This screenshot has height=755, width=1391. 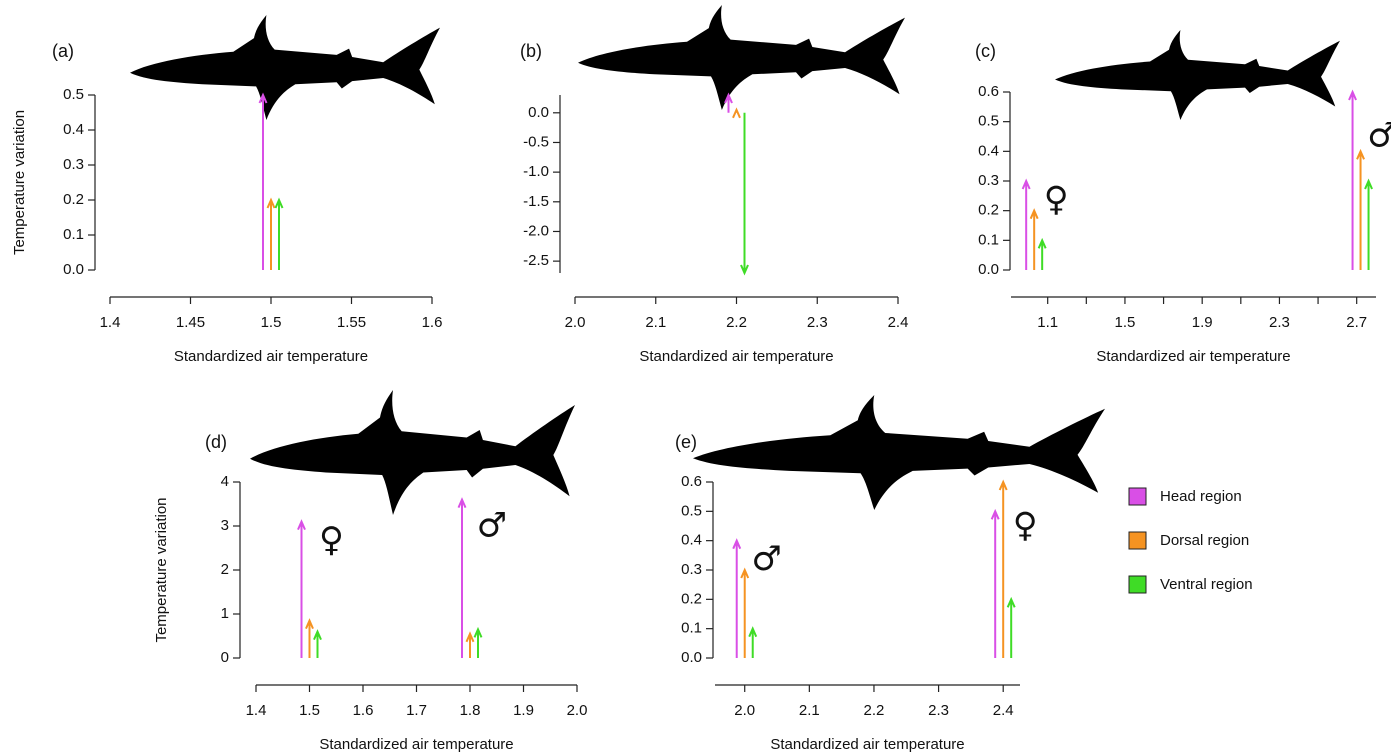 I want to click on panel-label: (a), so click(x=63, y=51).